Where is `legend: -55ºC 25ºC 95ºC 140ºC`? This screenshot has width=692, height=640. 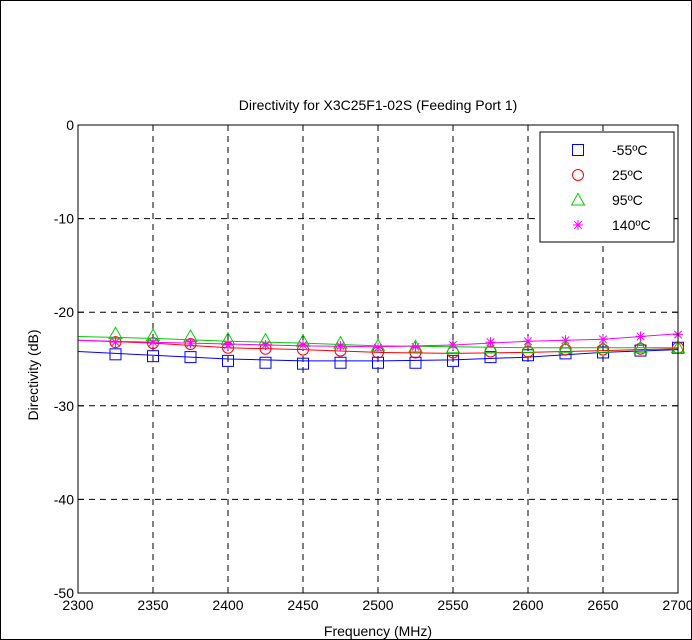
legend: -55ºC 25ºC 95ºC 140ºC is located at coordinates (607, 187).